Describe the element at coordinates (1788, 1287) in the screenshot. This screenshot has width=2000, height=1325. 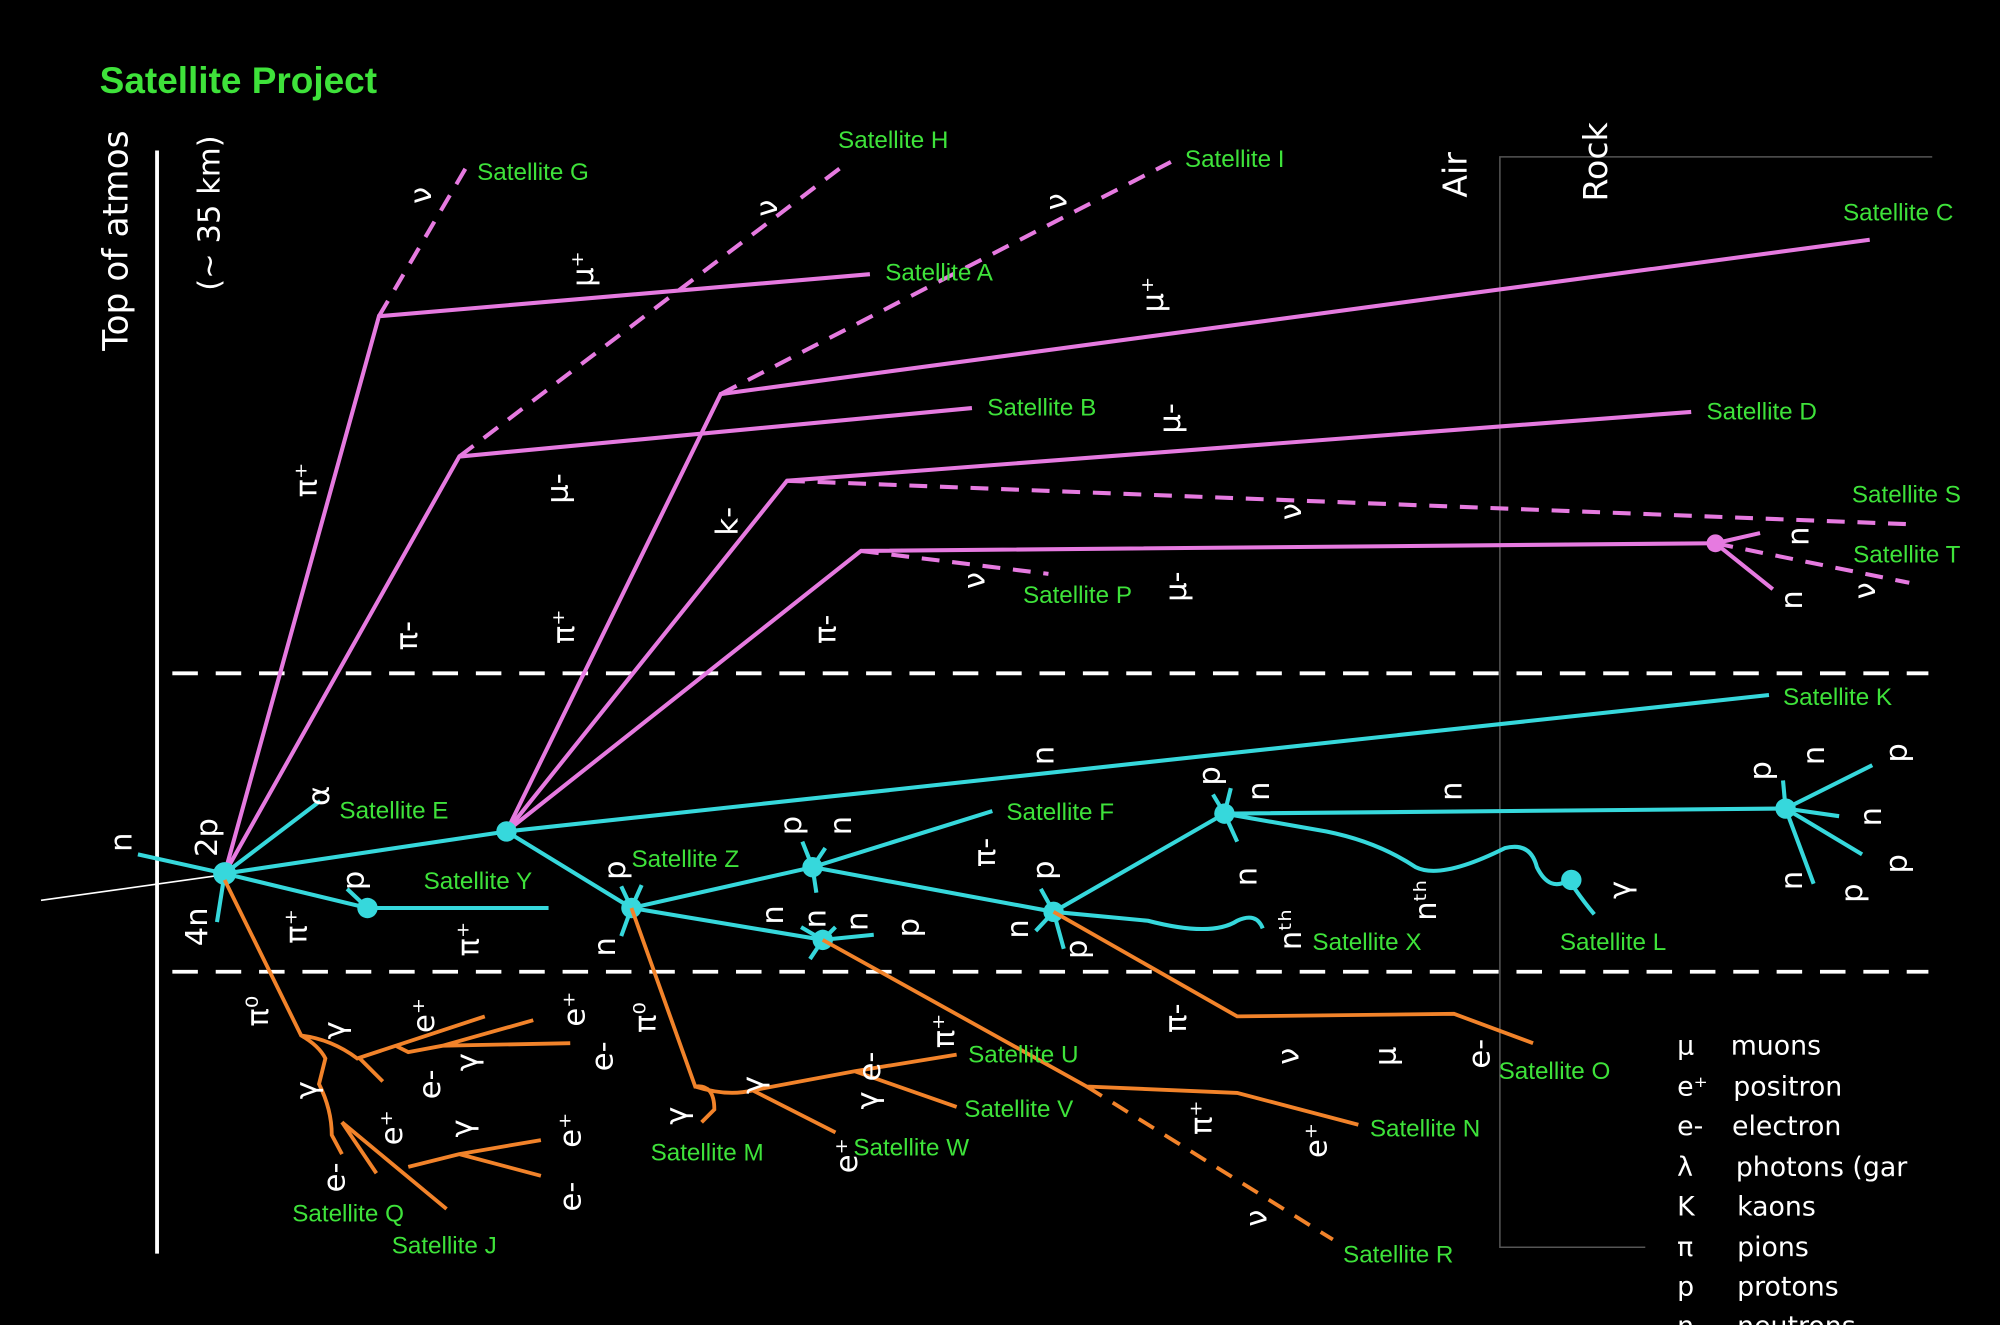
I see `legend-meaning: protons` at that location.